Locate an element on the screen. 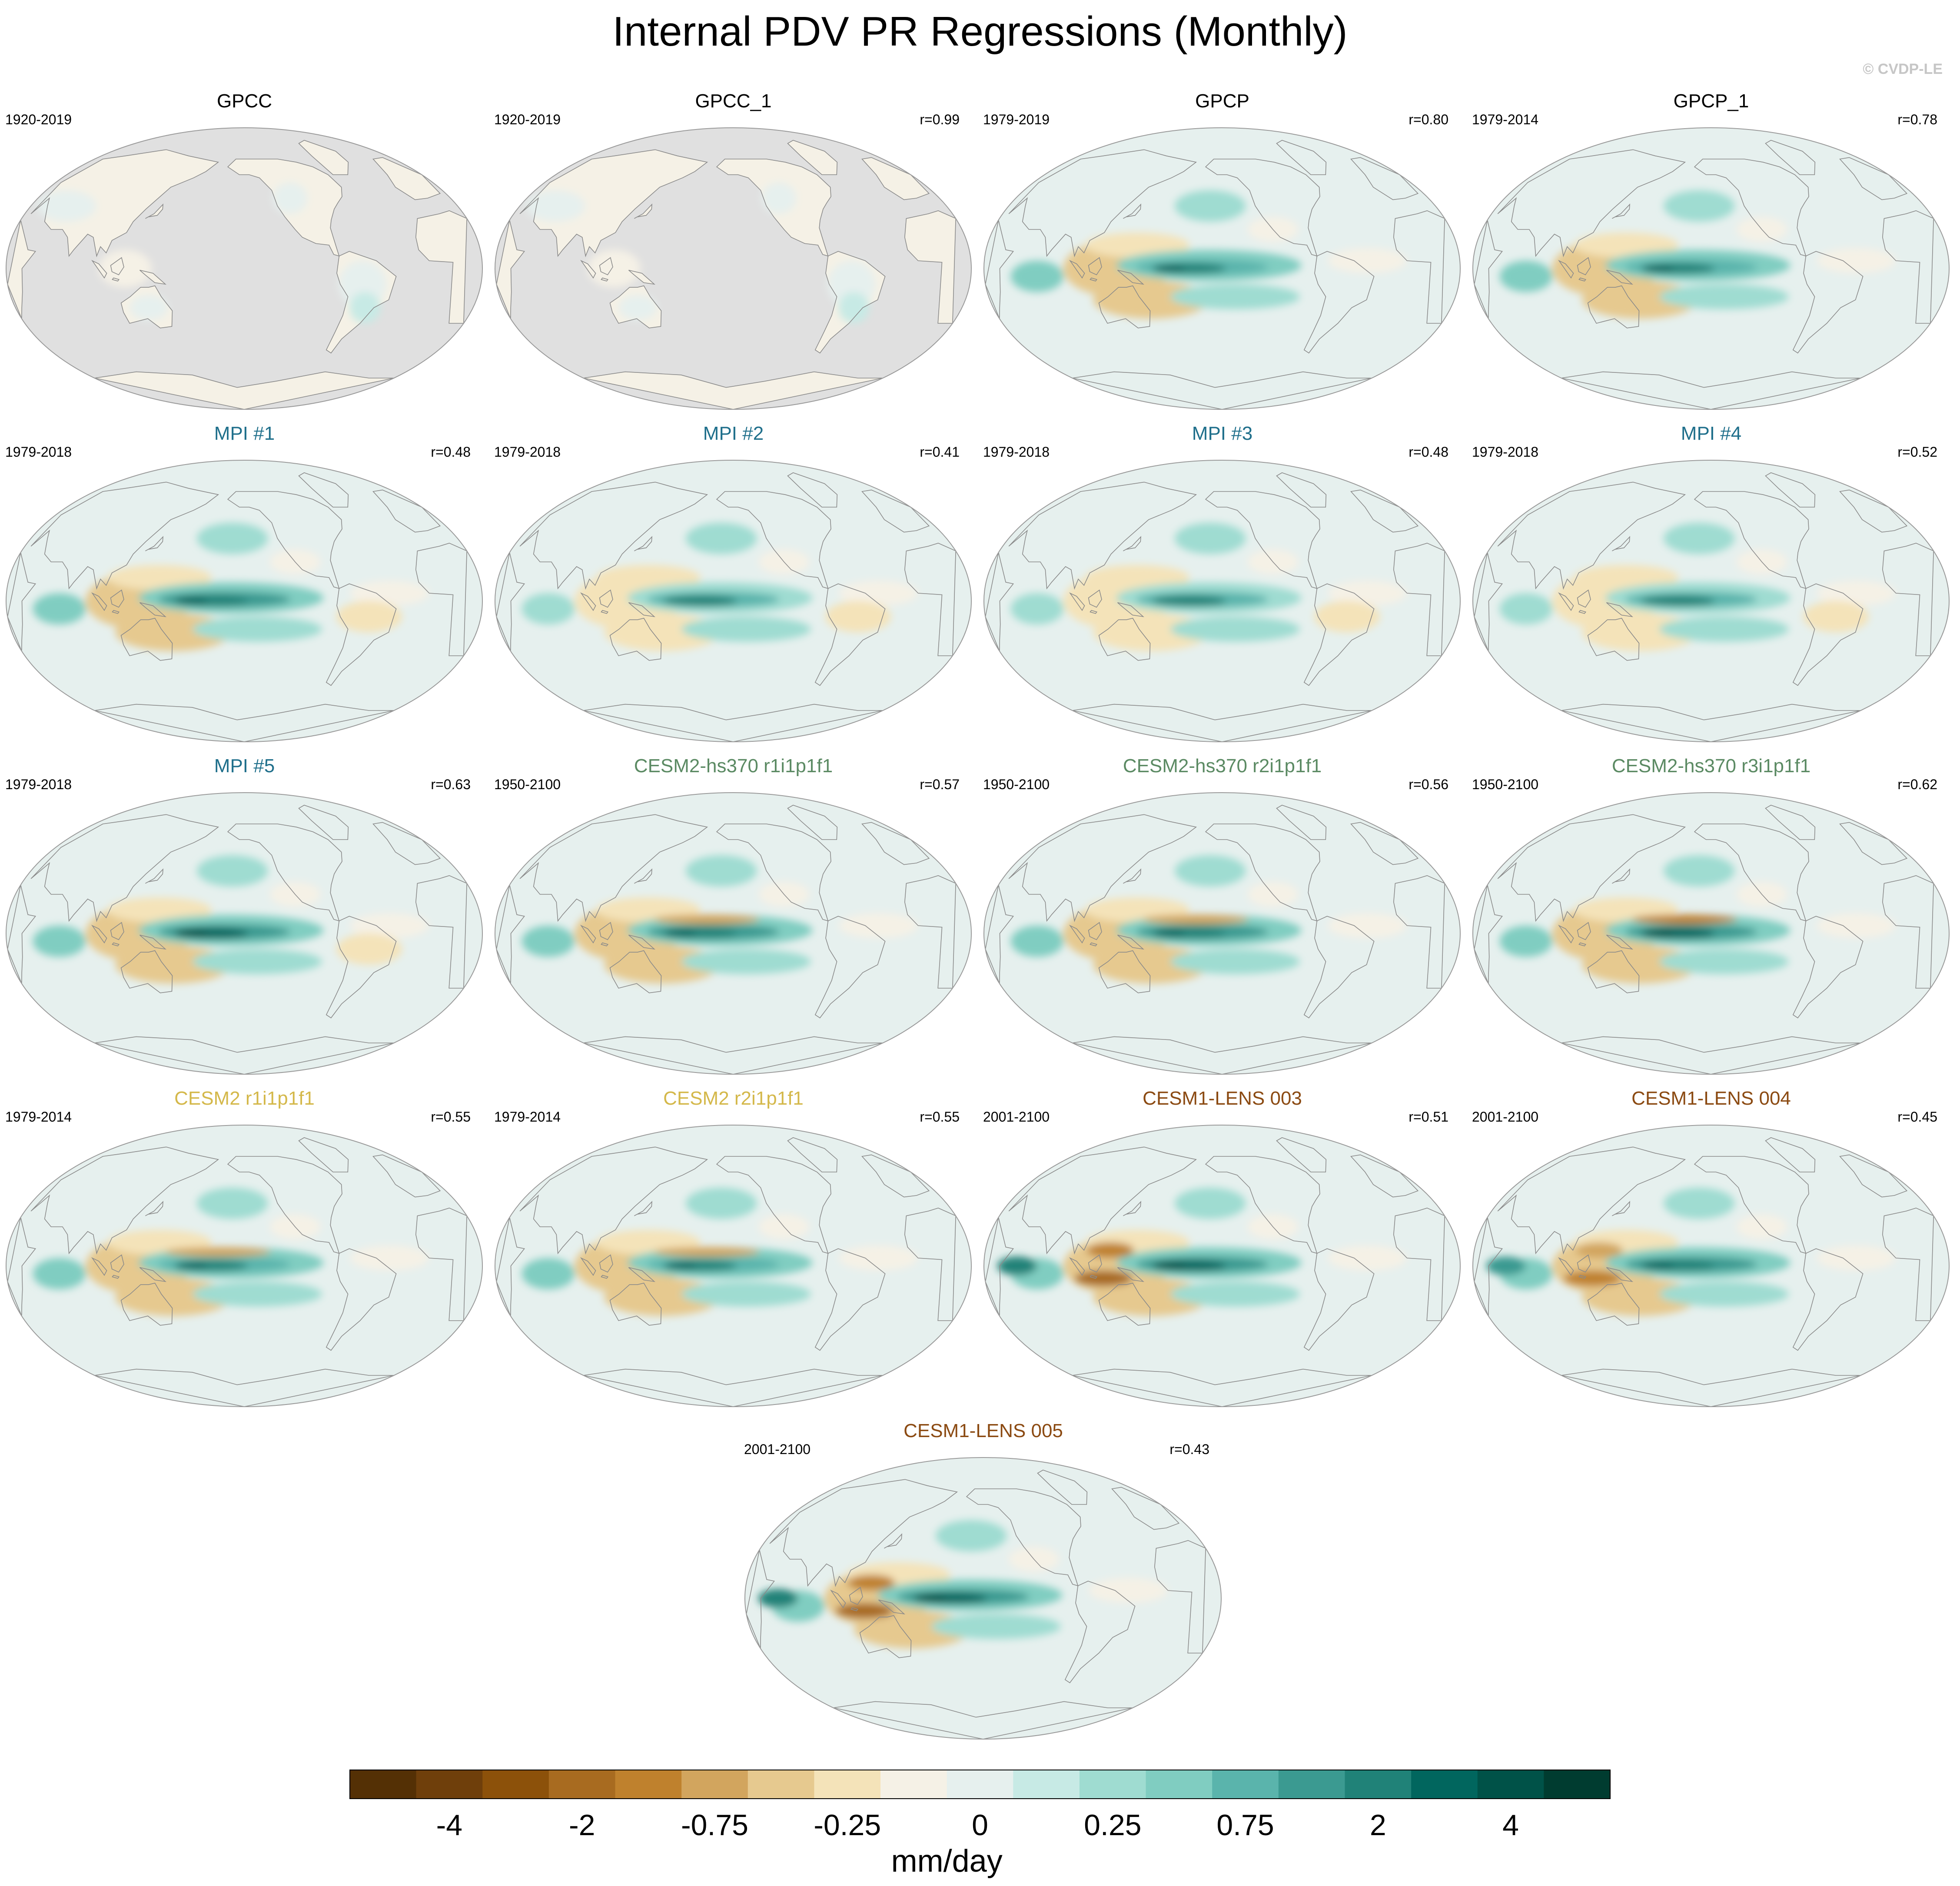 This screenshot has width=1960, height=1886. panel-years: 1979-2018 is located at coordinates (38, 784).